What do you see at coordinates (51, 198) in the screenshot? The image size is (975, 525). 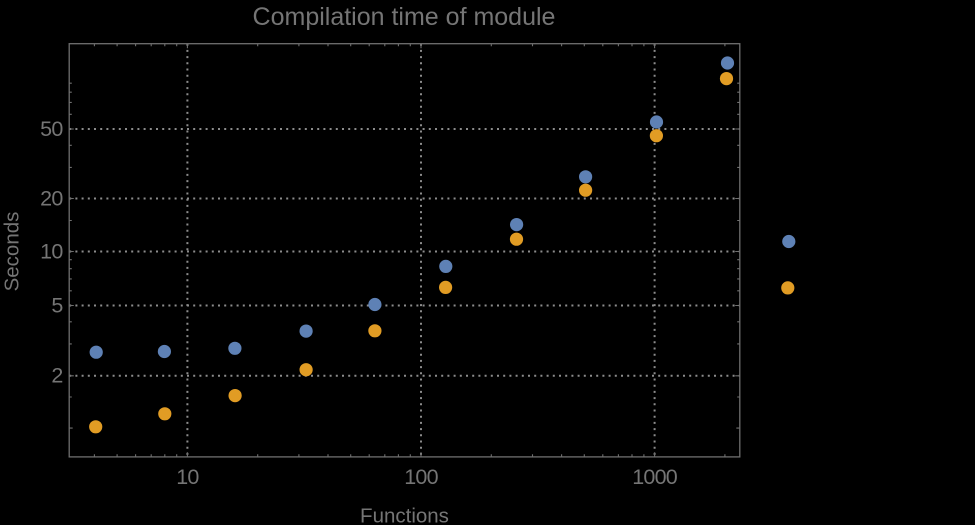 I see `svg-text: 20` at bounding box center [51, 198].